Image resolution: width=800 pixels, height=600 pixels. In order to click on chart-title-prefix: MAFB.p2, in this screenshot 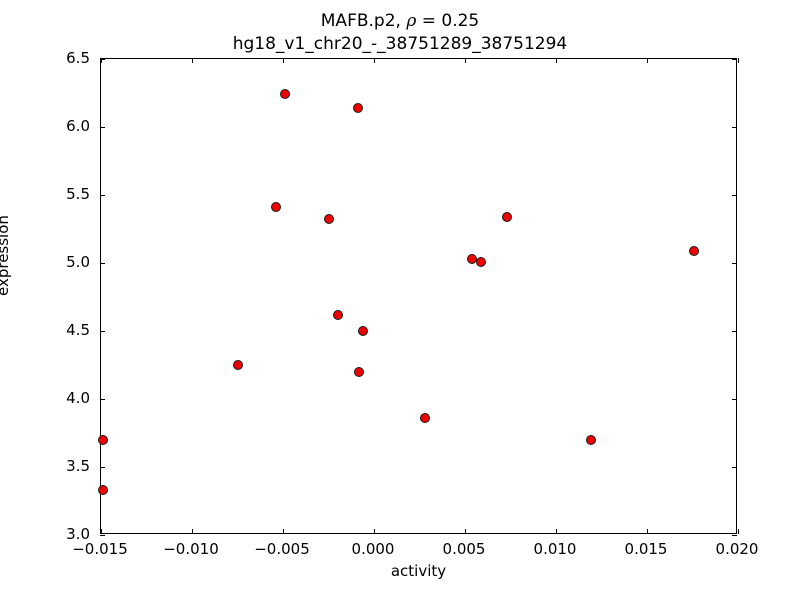, I will do `click(363, 21)`.